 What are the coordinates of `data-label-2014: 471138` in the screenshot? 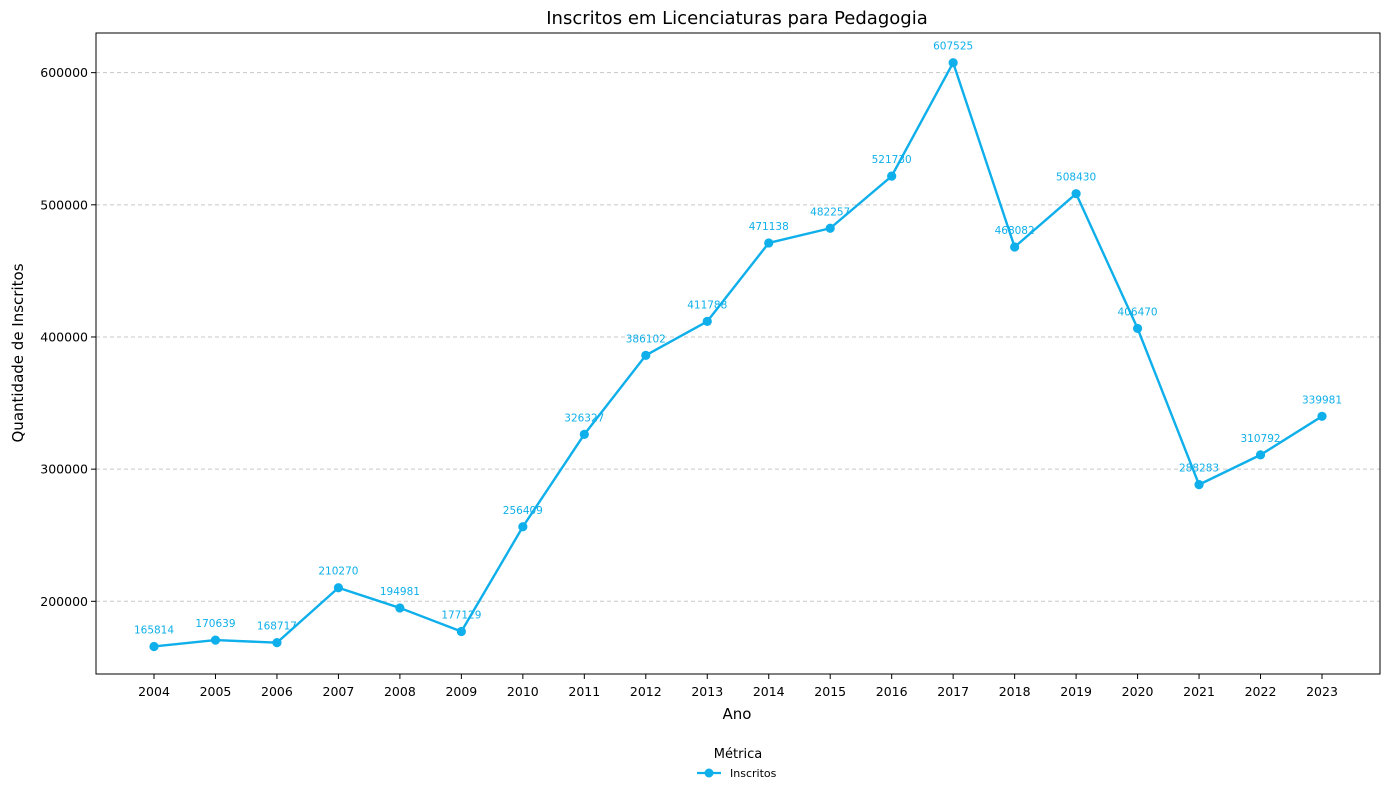 It's located at (769, 227).